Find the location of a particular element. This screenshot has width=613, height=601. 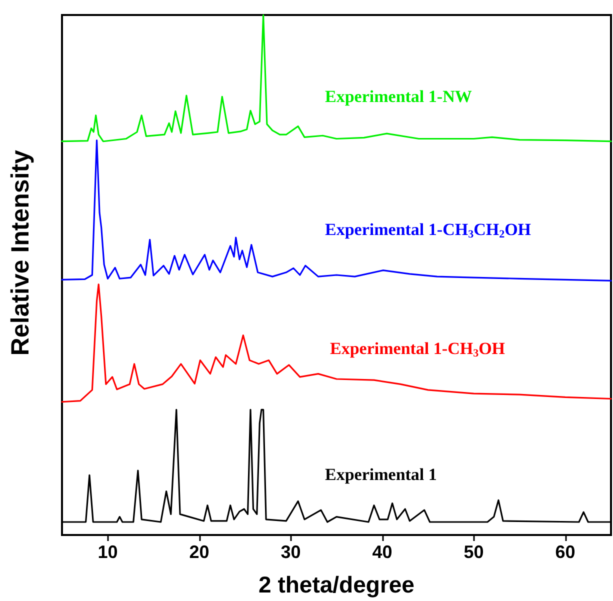

x-tick-label: 40 is located at coordinates (382, 552).